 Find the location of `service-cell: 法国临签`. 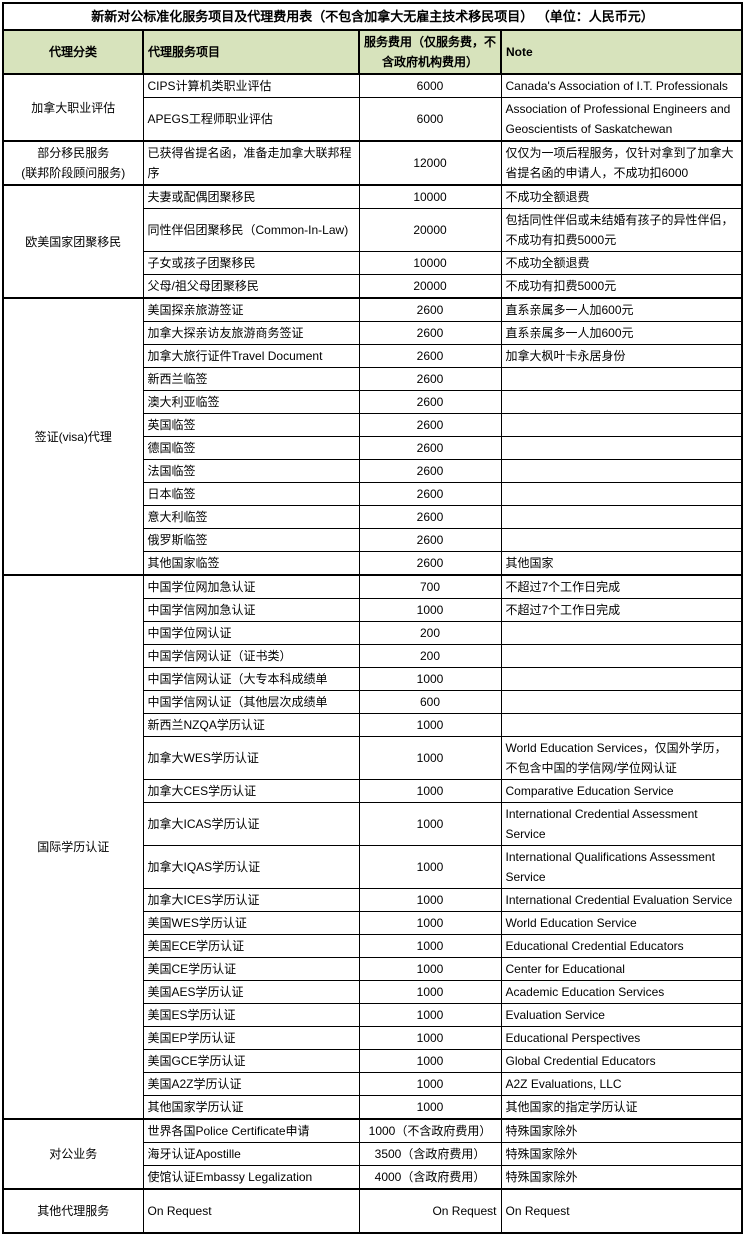

service-cell: 法国临签 is located at coordinates (251, 471).